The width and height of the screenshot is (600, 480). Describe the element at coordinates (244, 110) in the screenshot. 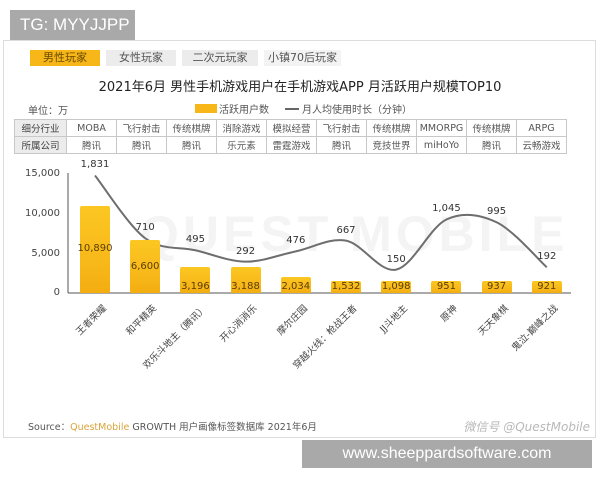

I see `bar-legend-label: 活跃用户数` at that location.